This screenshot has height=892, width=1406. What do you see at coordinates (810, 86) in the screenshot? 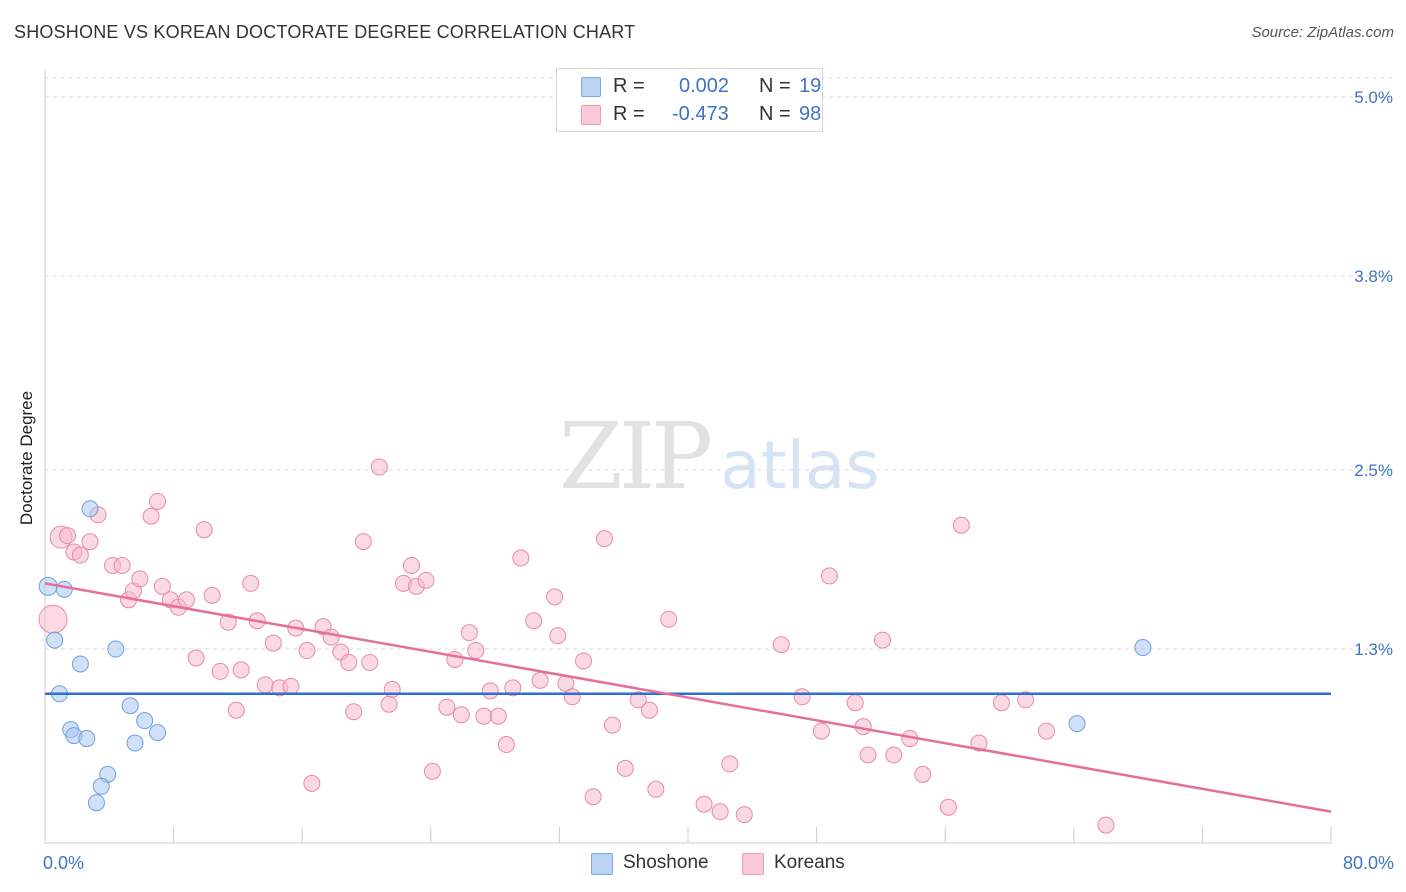
I see `n-value: 19` at bounding box center [810, 86].